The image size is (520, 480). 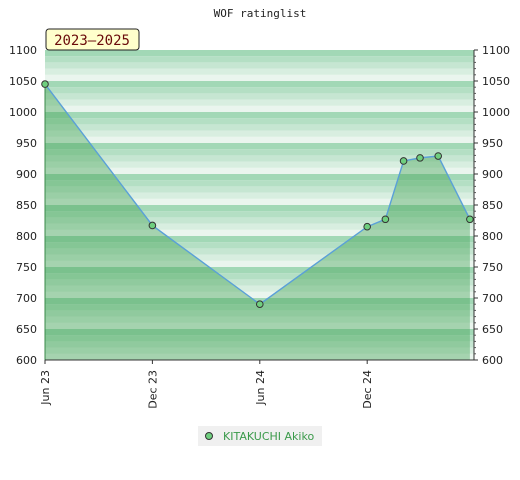 I want to click on y-tick-label-left: 600, so click(x=26, y=360).